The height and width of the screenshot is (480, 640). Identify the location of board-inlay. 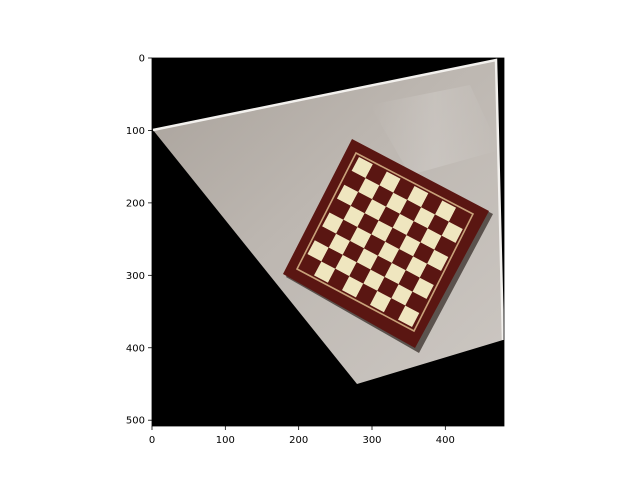
(385, 242).